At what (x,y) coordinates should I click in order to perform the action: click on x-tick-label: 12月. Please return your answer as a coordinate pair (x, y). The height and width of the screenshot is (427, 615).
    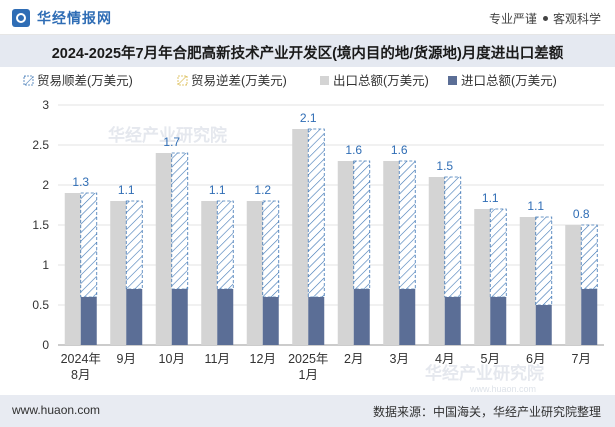
    Looking at the image, I should click on (263, 359).